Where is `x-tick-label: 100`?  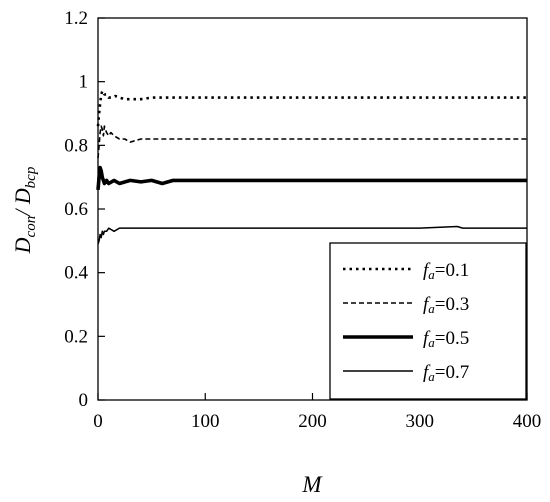
x-tick-label: 100 is located at coordinates (205, 421).